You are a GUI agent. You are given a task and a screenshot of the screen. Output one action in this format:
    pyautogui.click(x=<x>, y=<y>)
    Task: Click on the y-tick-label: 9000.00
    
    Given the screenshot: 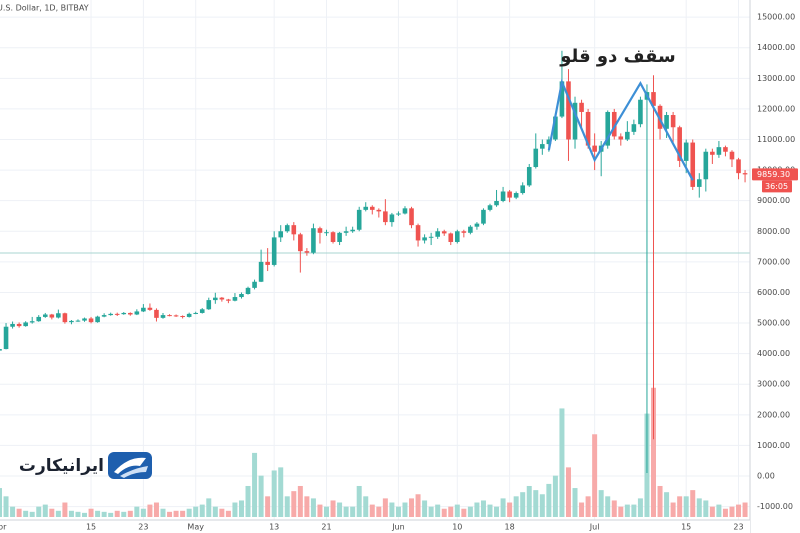 What is the action you would take?
    pyautogui.click(x=773, y=200)
    